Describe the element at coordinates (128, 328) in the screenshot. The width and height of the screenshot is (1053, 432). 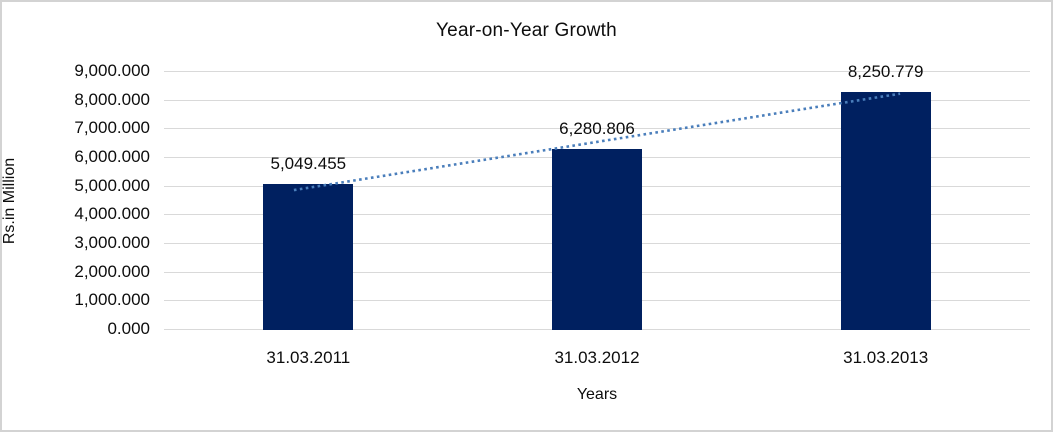
I see `y-tick-label: 0.000` at that location.